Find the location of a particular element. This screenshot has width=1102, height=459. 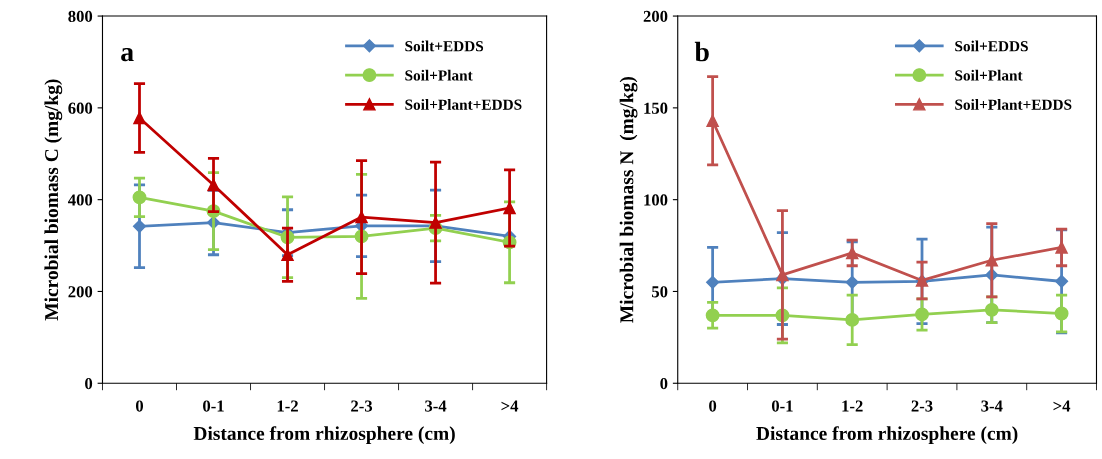

legend-label: Soilt+EDDS is located at coordinates (444, 46).